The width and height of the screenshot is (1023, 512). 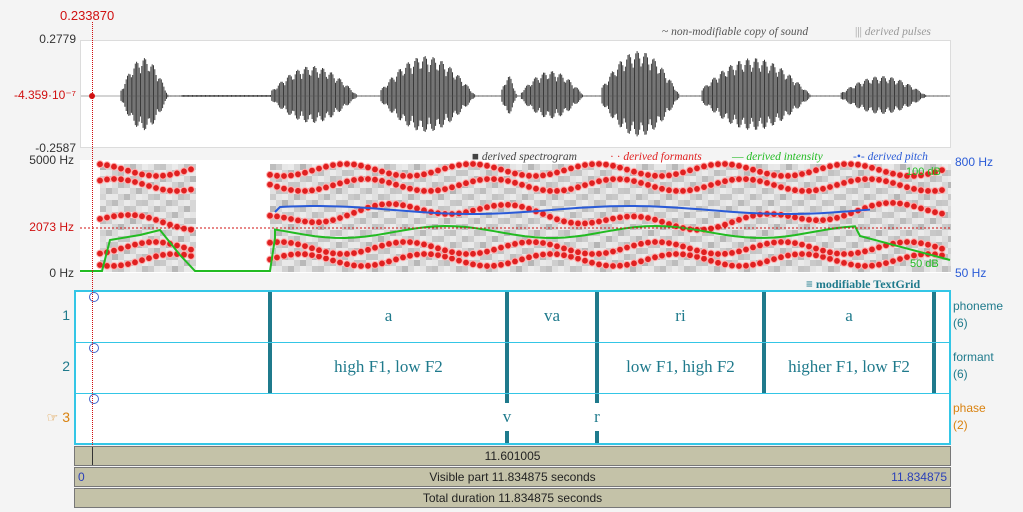 What do you see at coordinates (66, 315) in the screenshot?
I see `tier-1-number: 1` at bounding box center [66, 315].